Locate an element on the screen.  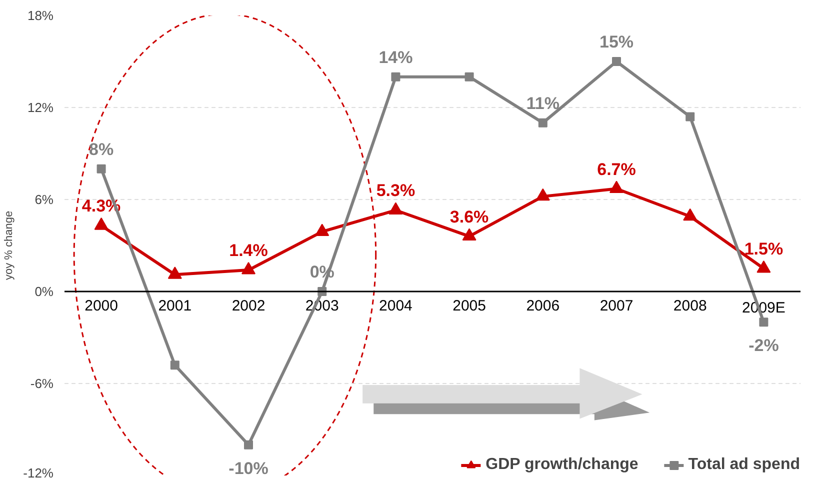
y-tick-label: 18% is located at coordinates (40, 15).